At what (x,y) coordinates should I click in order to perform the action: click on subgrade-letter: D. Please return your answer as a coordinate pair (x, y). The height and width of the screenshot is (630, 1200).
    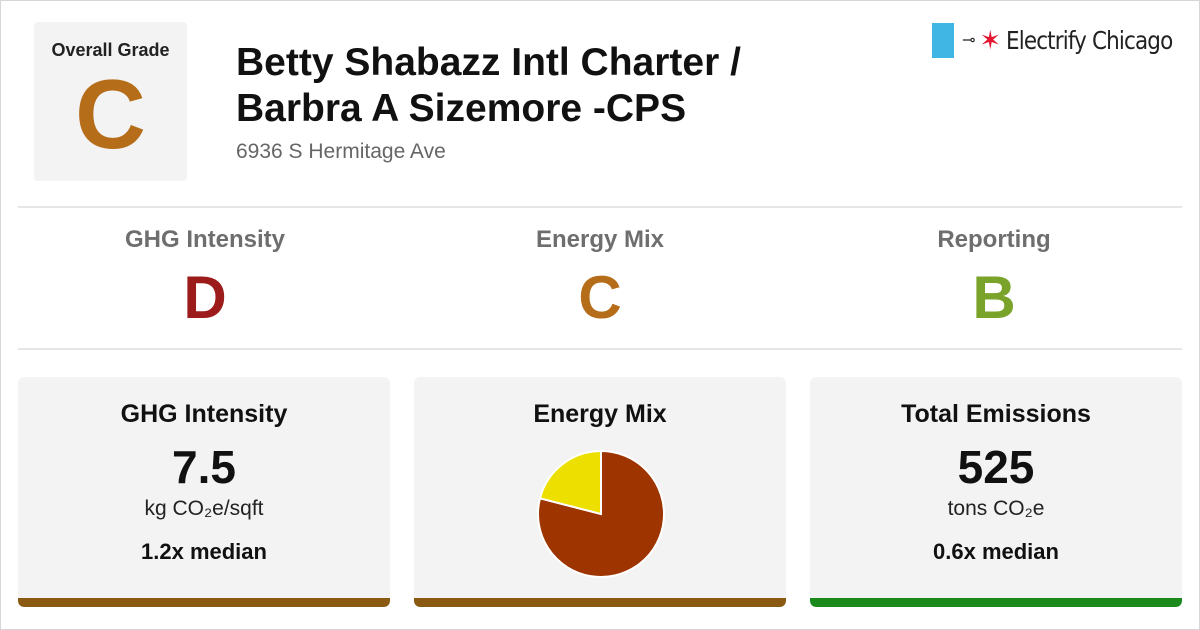
    Looking at the image, I should click on (205, 297).